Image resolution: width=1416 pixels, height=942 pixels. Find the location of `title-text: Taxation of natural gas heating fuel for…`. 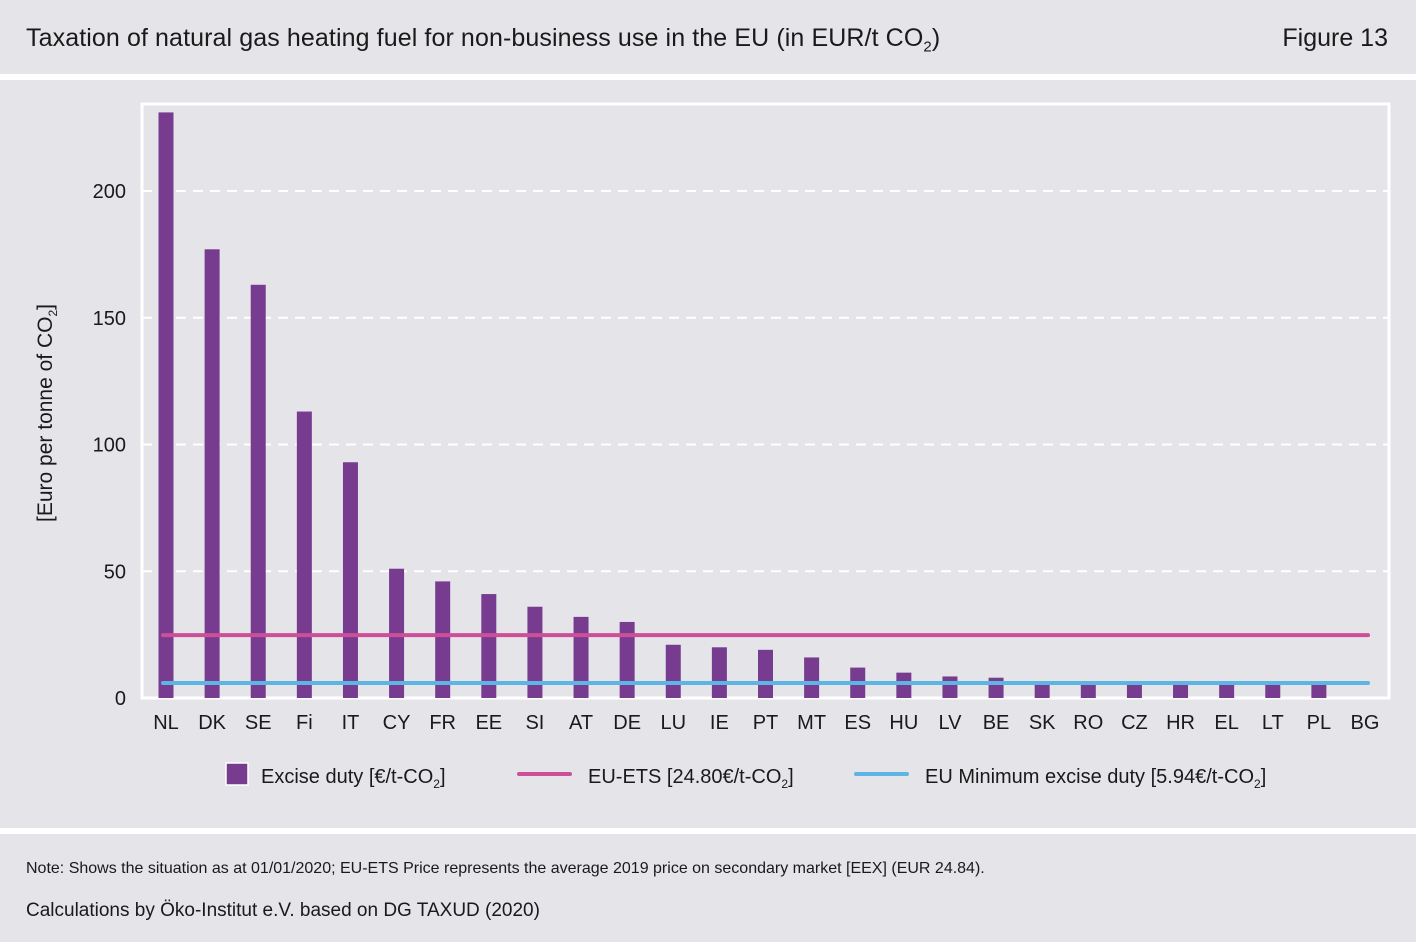

title-text: Taxation of natural gas heating fuel for… is located at coordinates (475, 38).